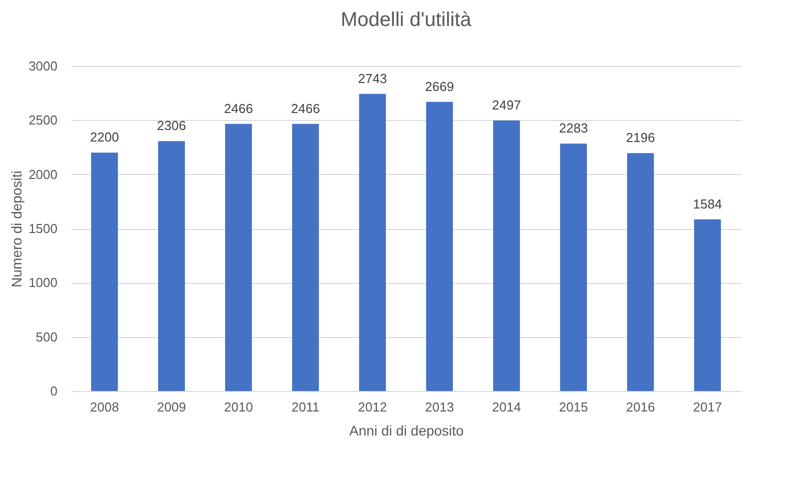  I want to click on chart-title: Modelli d'utilità, so click(406, 20).